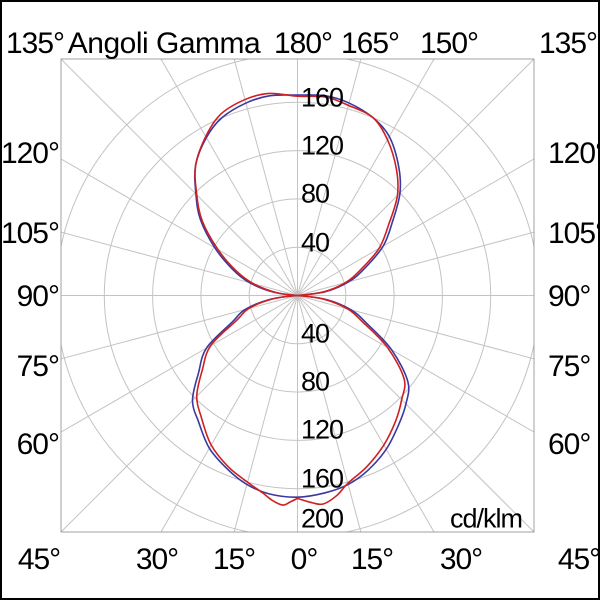 The image size is (600, 600). I want to click on radial-label-upper-80: 80, so click(315, 193).